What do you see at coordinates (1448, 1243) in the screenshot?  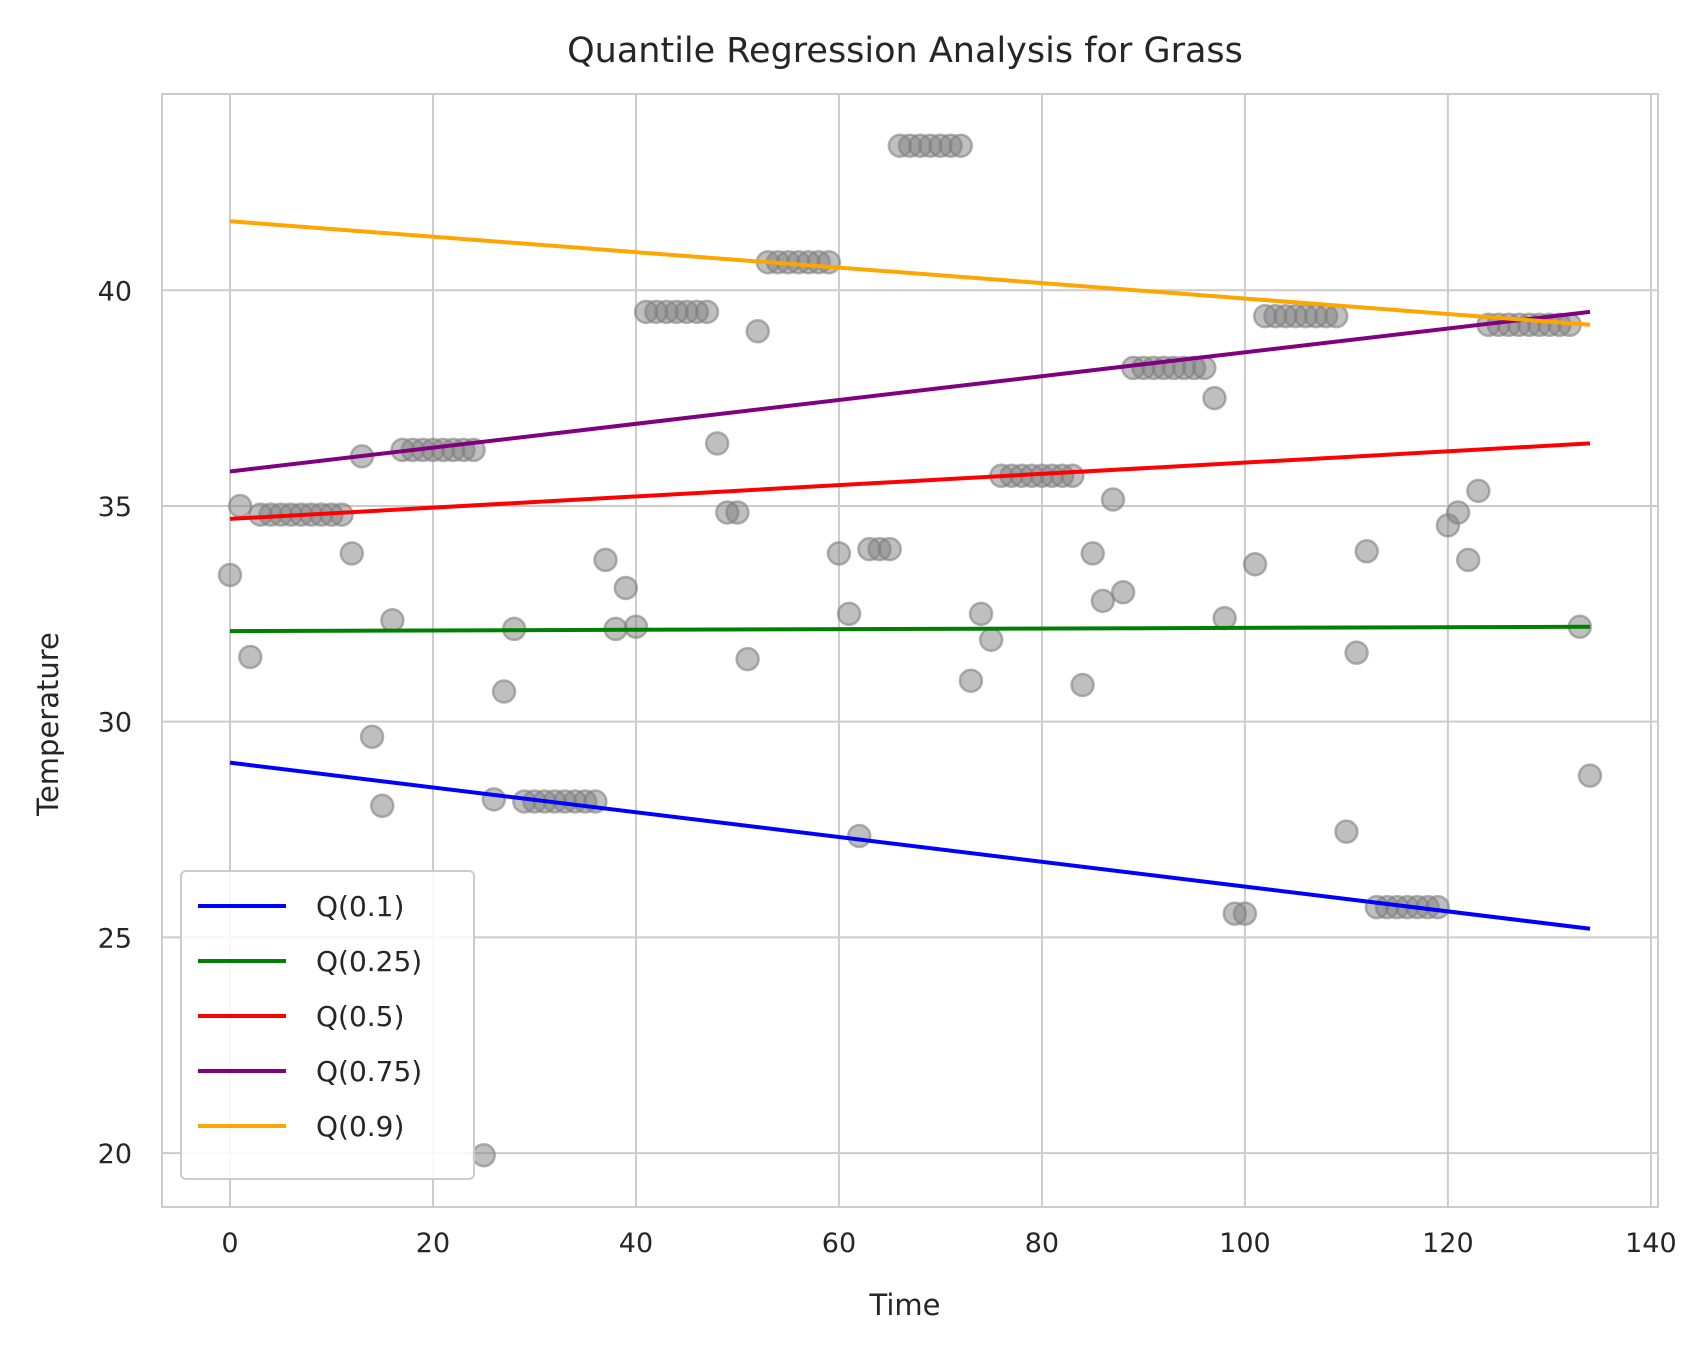 I see `x-tick-label: 120` at bounding box center [1448, 1243].